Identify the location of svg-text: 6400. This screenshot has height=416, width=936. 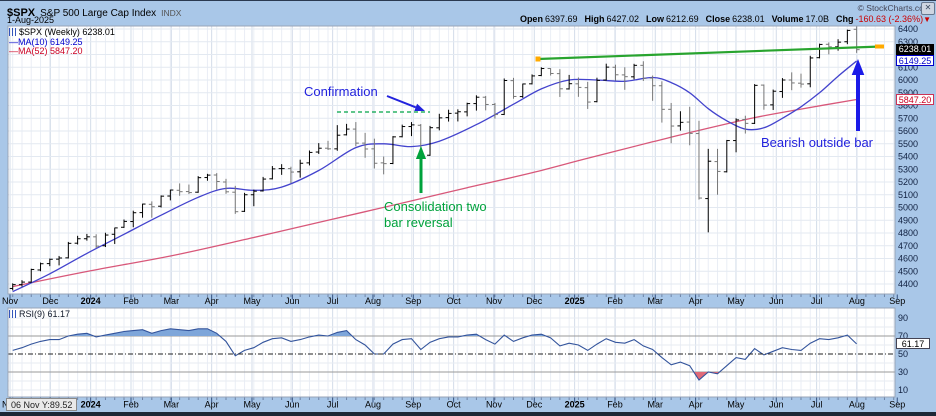
(908, 29).